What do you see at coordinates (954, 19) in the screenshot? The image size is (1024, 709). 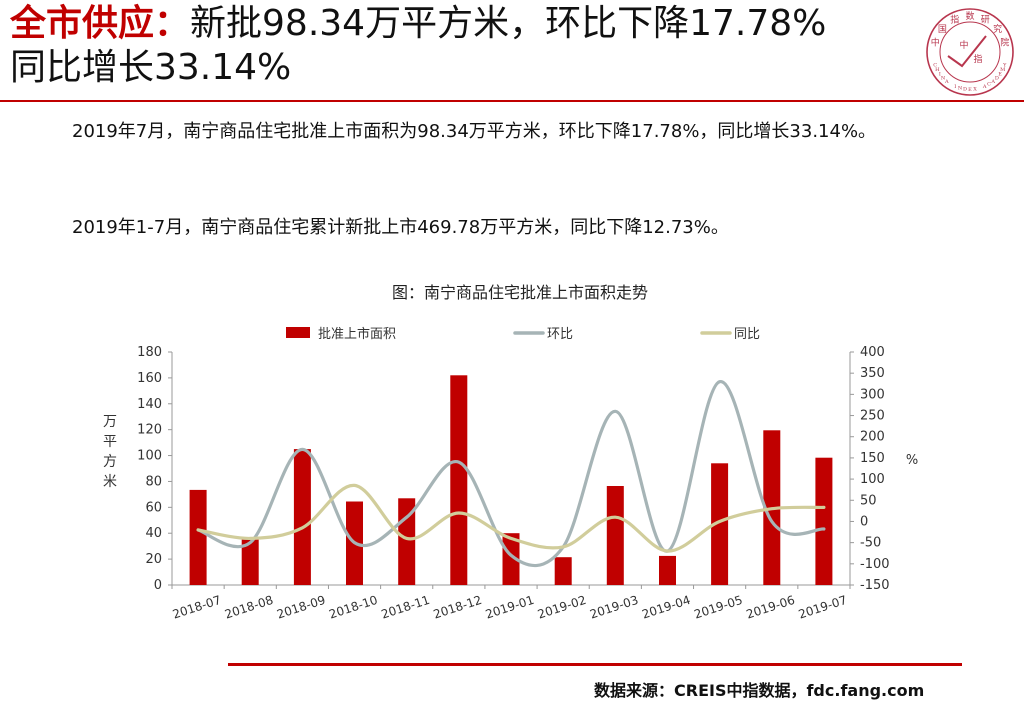 I see `logo-ring-char: 指` at bounding box center [954, 19].